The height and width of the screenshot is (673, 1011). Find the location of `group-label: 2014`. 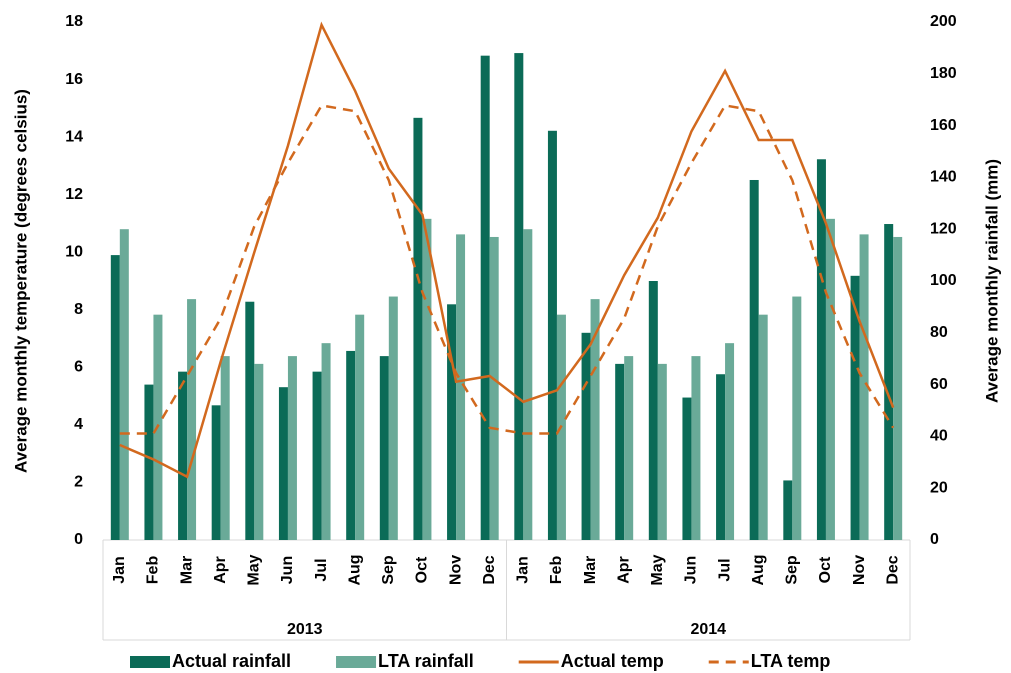

group-label: 2014 is located at coordinates (708, 629).